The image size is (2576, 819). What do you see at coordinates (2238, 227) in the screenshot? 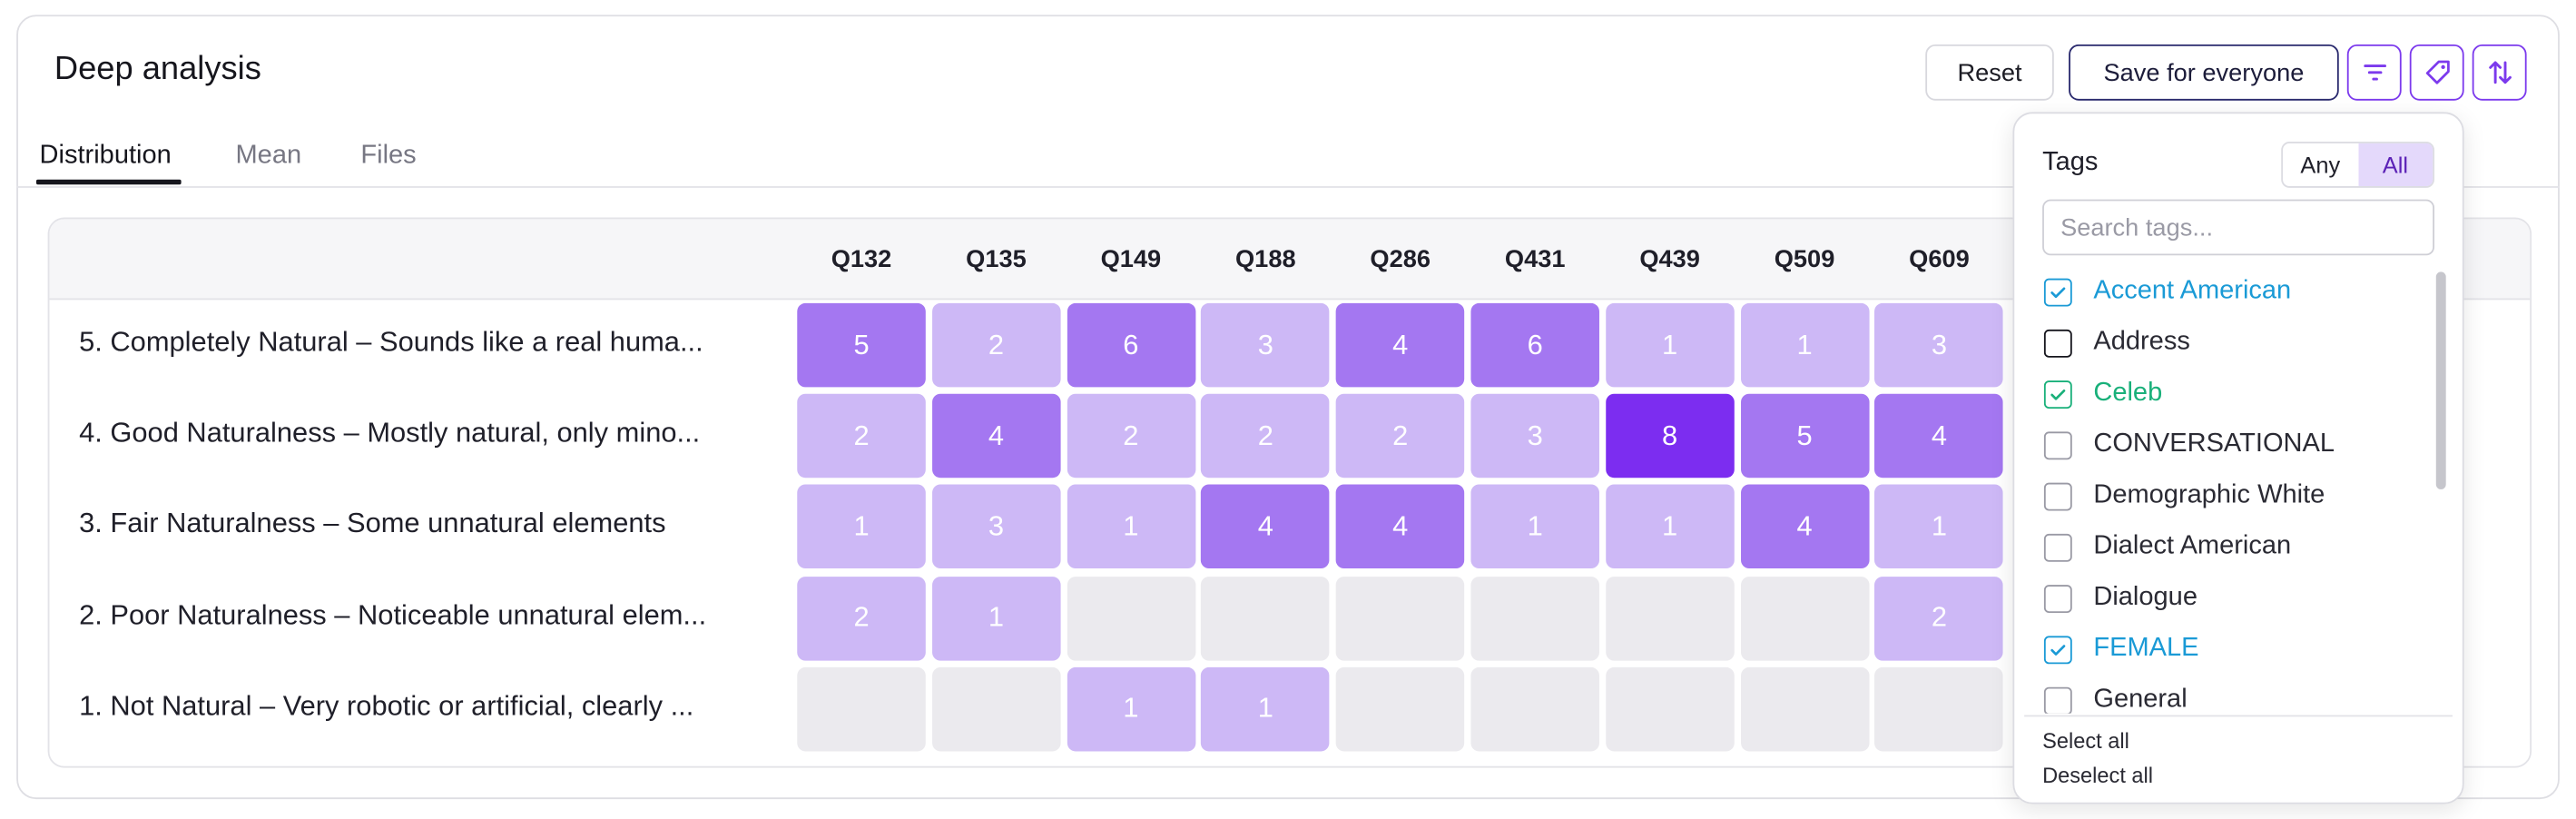
I see `tag-search-input` at bounding box center [2238, 227].